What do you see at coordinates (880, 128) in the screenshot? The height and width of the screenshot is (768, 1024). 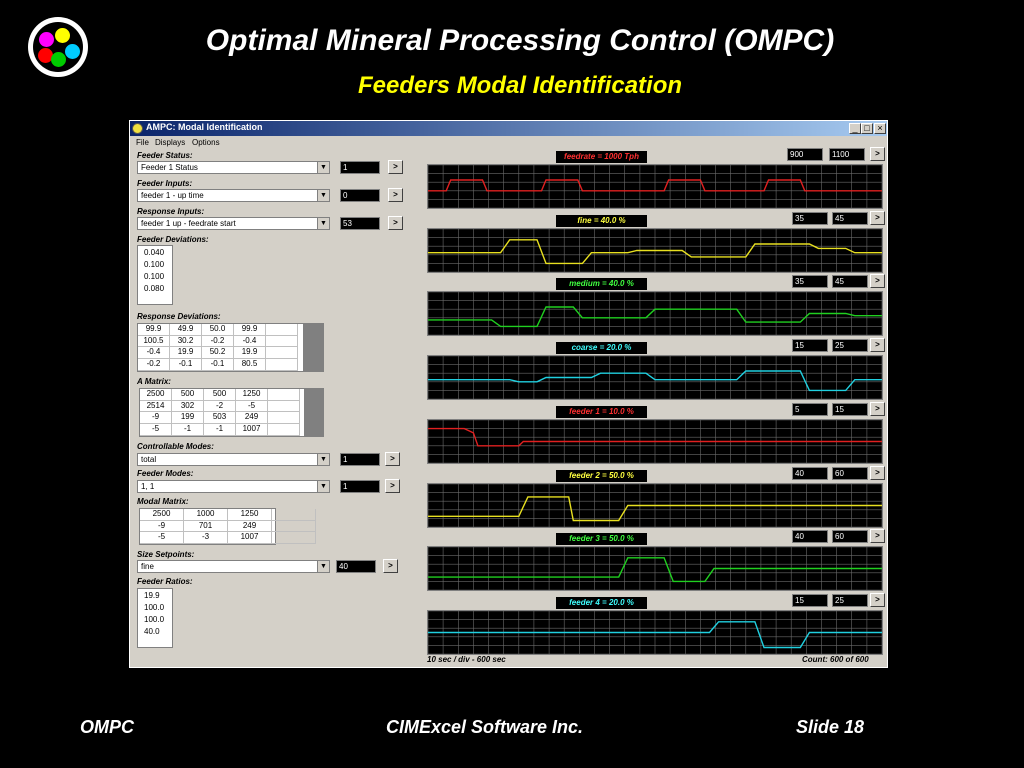 I see `close-button: ×` at bounding box center [880, 128].